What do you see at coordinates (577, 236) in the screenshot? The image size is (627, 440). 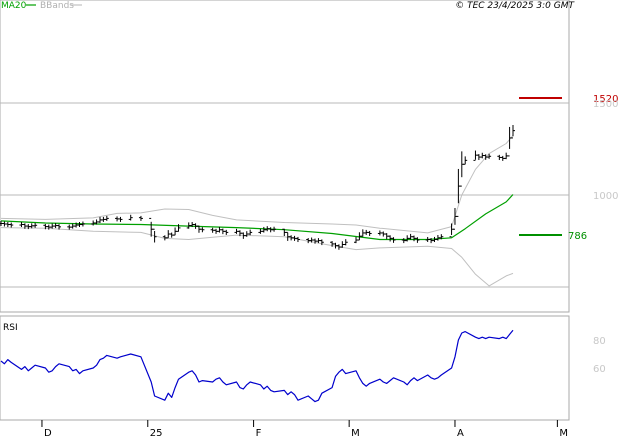 I see `support-level-label: 786` at bounding box center [577, 236].